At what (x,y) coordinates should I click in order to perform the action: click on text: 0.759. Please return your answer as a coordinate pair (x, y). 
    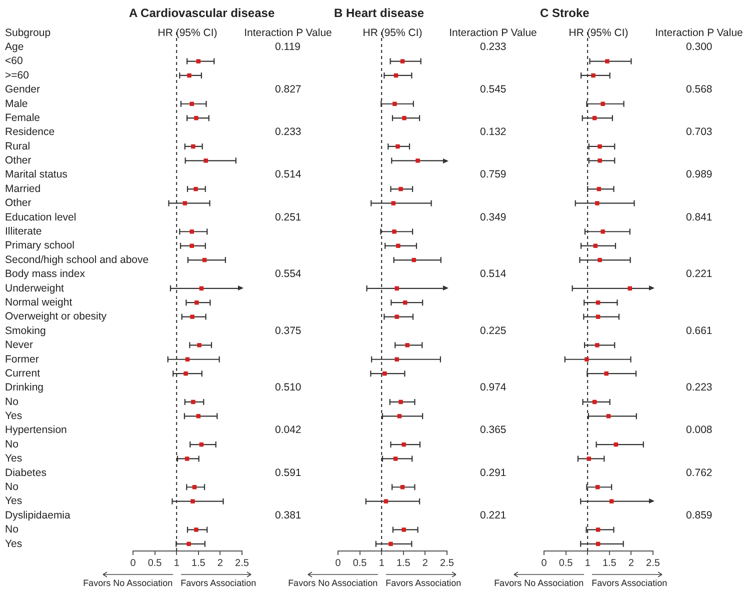
    Looking at the image, I should click on (493, 174).